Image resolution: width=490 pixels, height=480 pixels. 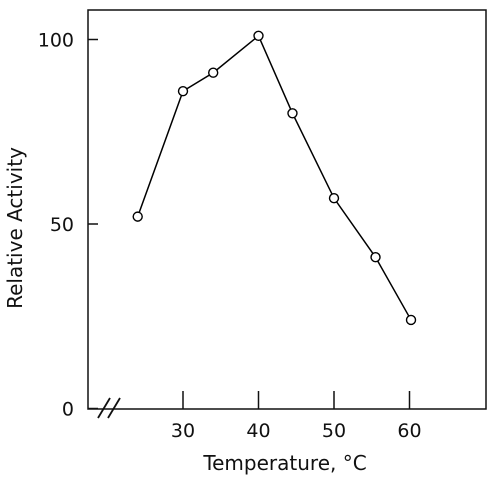 What do you see at coordinates (284, 463) in the screenshot?
I see `x-axis-title: Temperature, °C` at bounding box center [284, 463].